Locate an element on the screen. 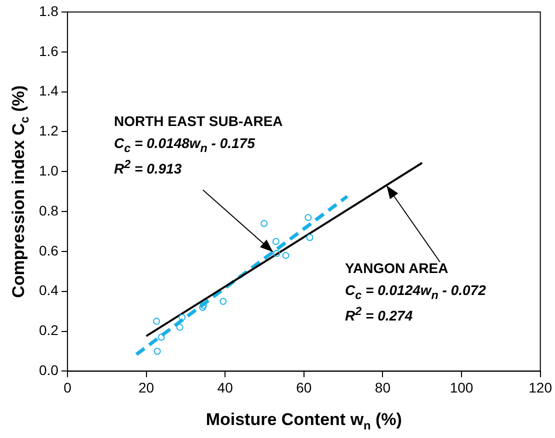 This screenshot has width=555, height=438. y-tick-label: 0.4 is located at coordinates (48, 290).